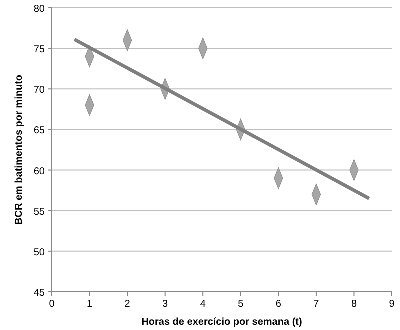 Image resolution: width=400 pixels, height=330 pixels. Describe the element at coordinates (222, 322) in the screenshot. I see `x-axis-title: Horas de exercício por semana (t)` at that location.